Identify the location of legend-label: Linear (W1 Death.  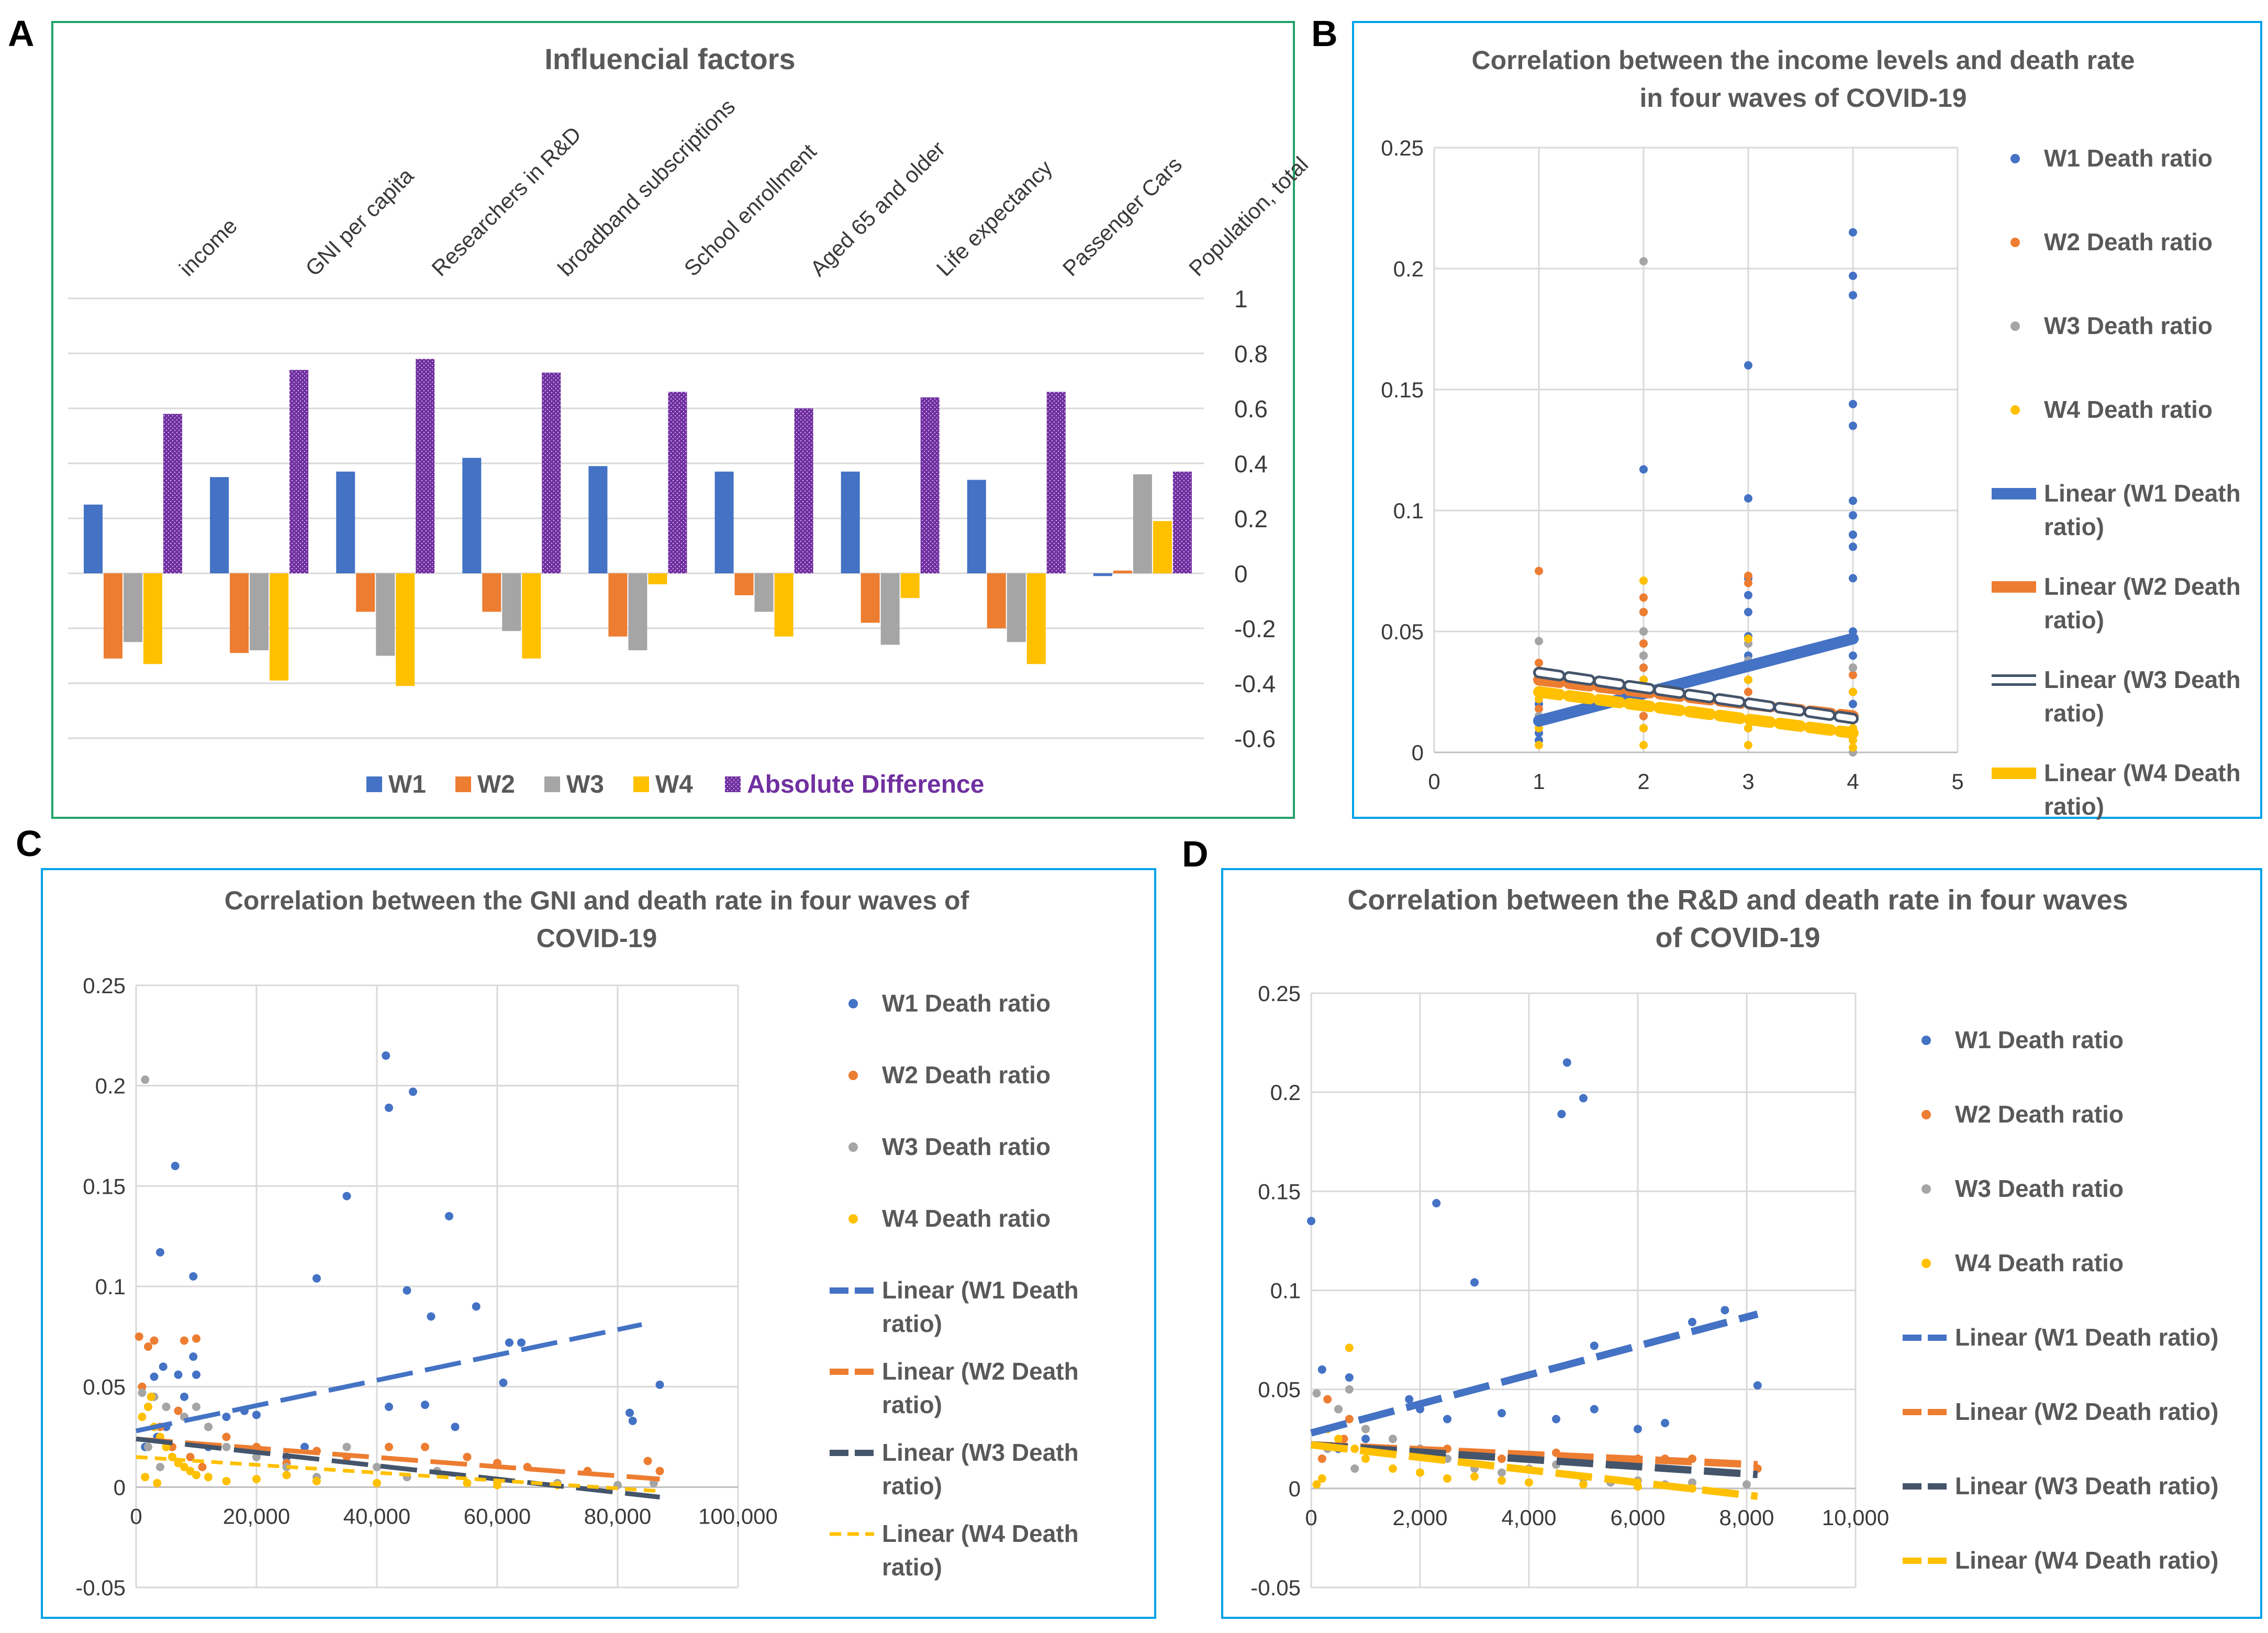
(2142, 494).